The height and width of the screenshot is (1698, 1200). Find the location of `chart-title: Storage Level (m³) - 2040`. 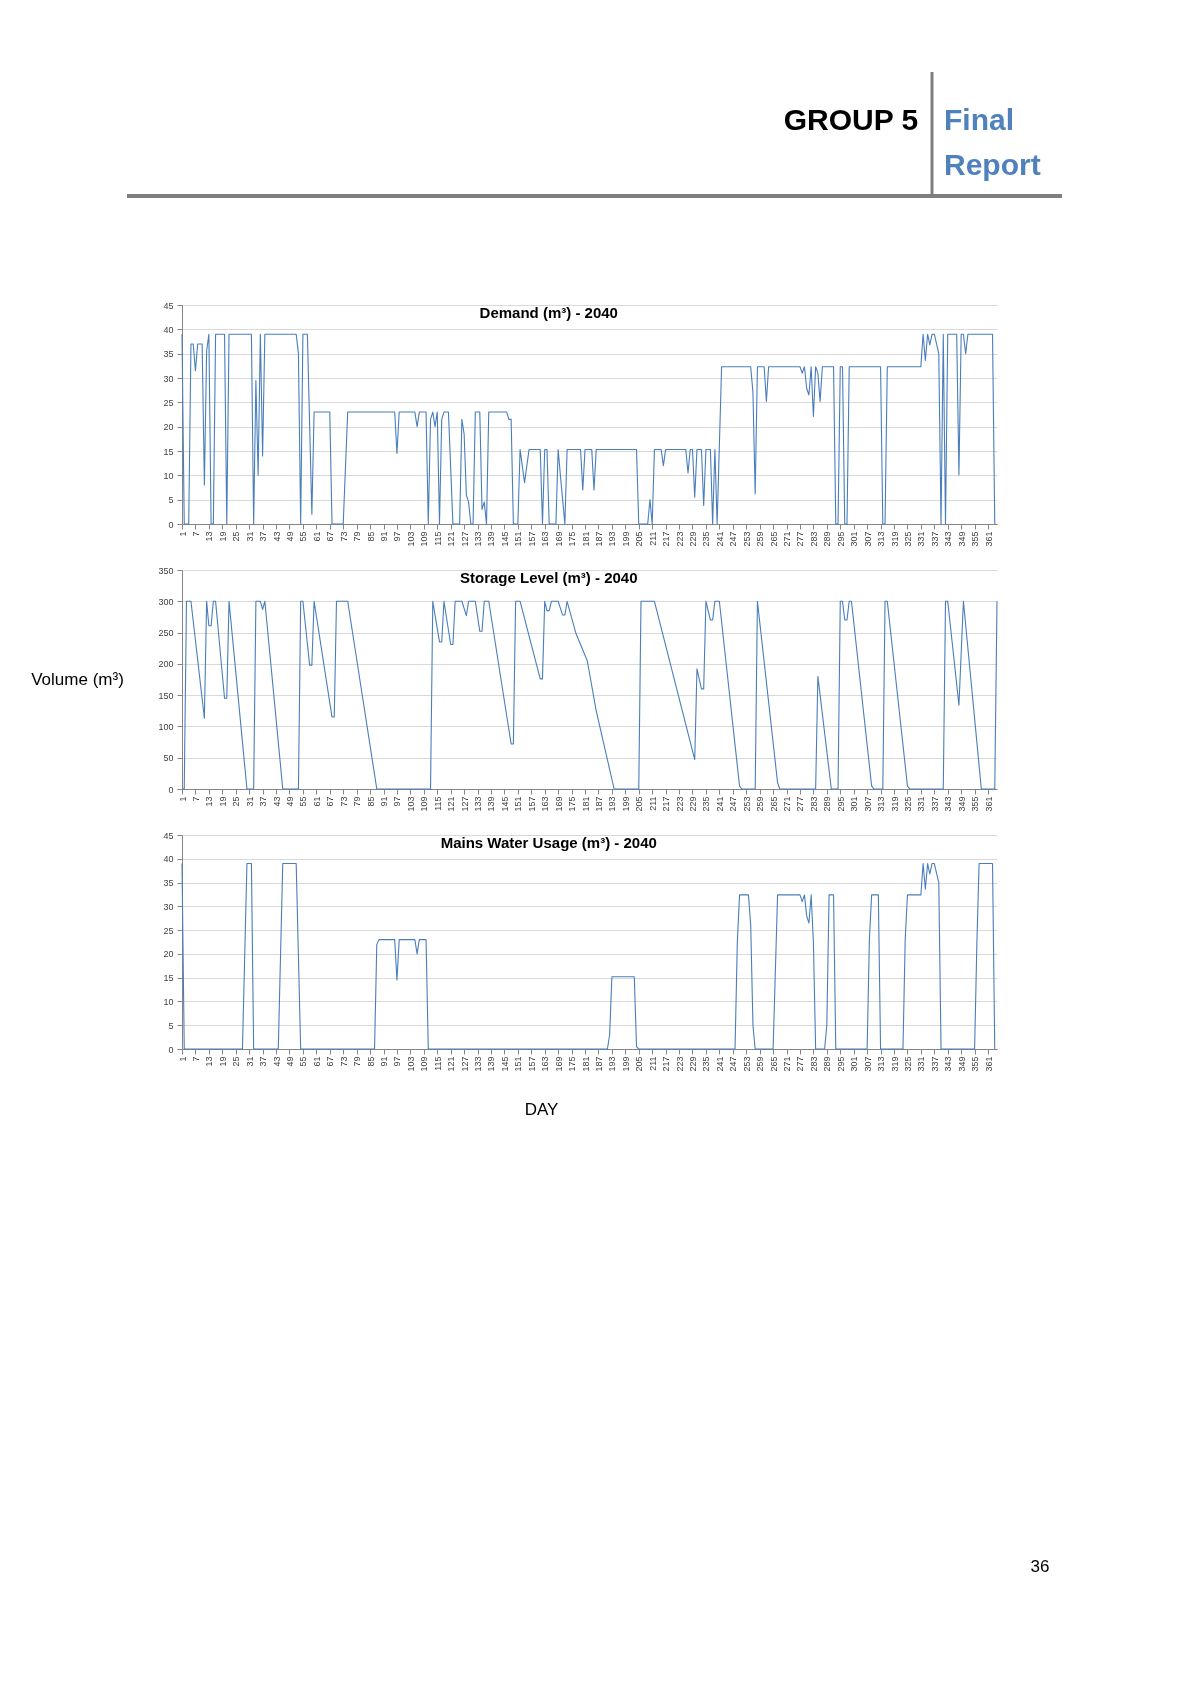

chart-title: Storage Level (m³) - 2040 is located at coordinates (548, 577).